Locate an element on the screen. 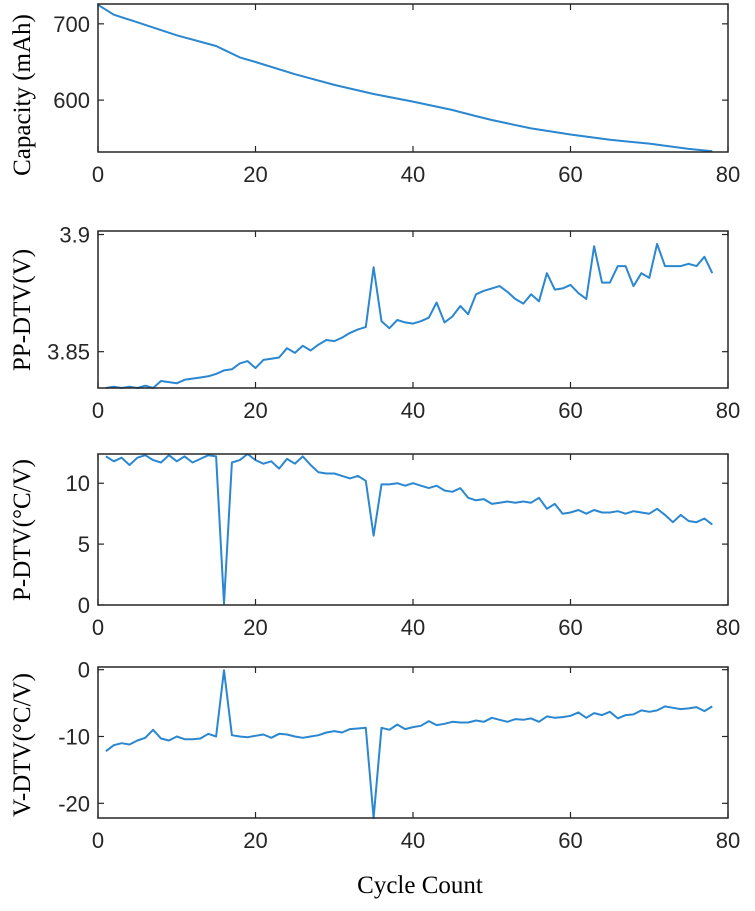  p-dtv-series-line is located at coordinates (409, 529).